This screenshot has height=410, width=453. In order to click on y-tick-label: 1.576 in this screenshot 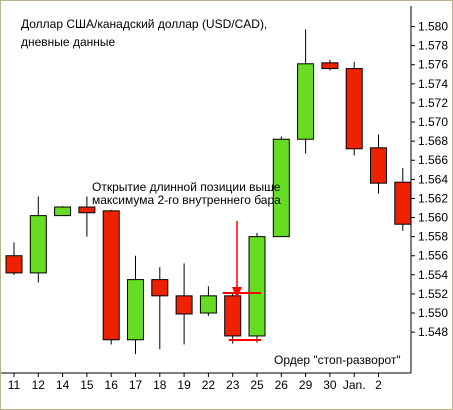, I will do `click(433, 65)`.